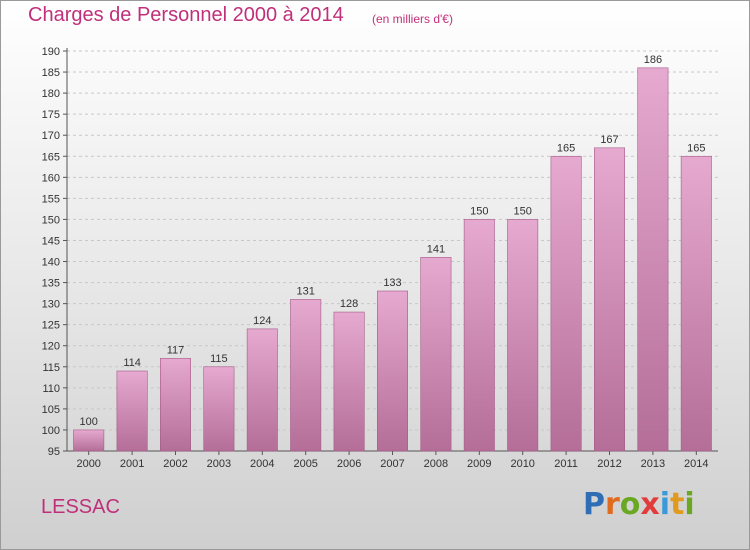 This screenshot has height=550, width=750. Describe the element at coordinates (51, 431) in the screenshot. I see `y-tick-label: 100` at that location.